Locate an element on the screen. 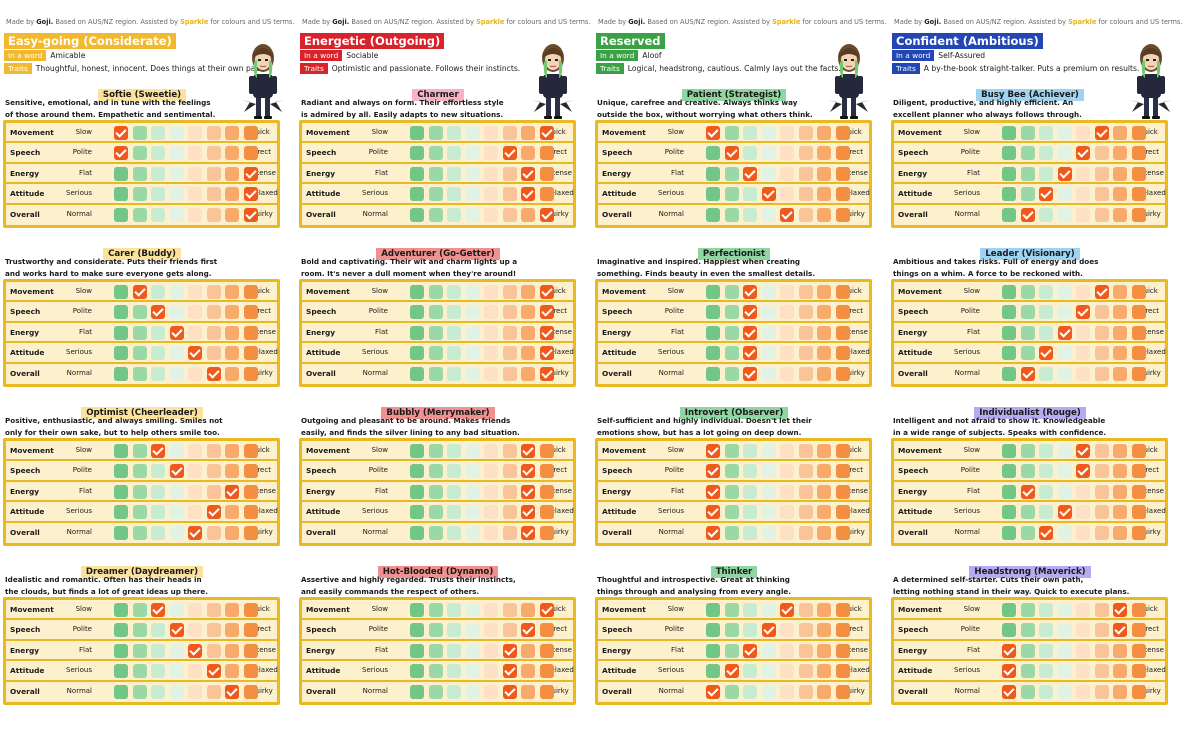 Image resolution: width=1200 pixels, height=730 pixels. meter-row-speech: Speech Polite Direct is located at coordinates (1029, 630).